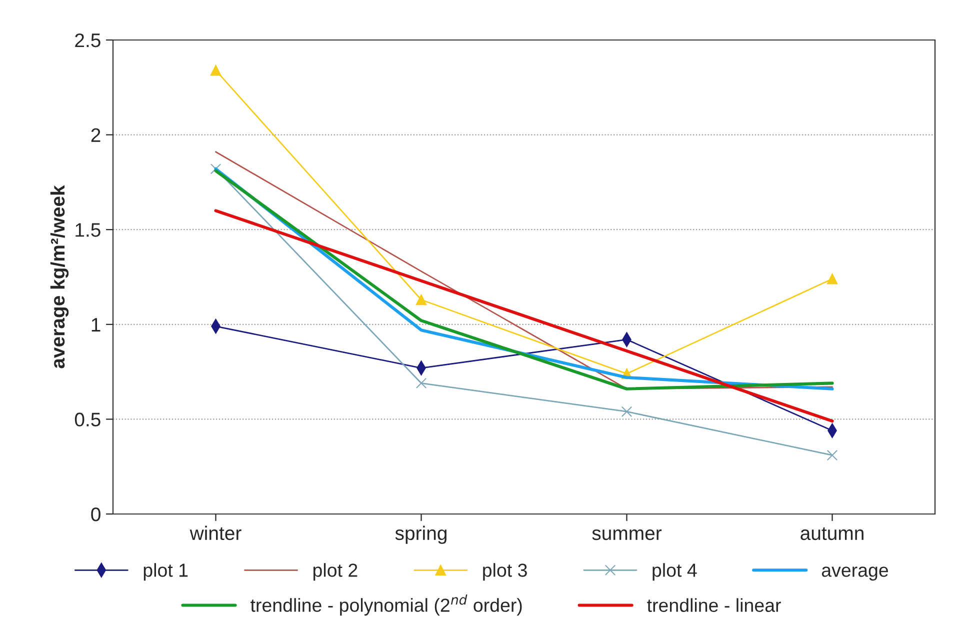  I want to click on x-tick-label: summer, so click(627, 534).